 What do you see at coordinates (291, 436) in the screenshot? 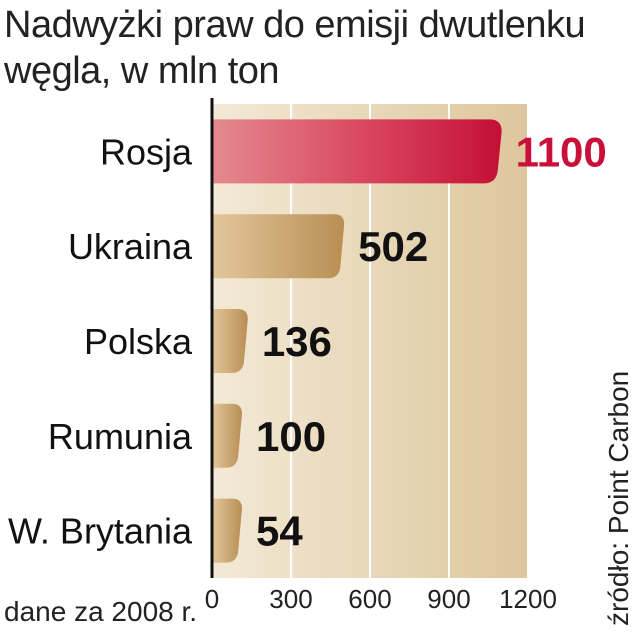
I see `value-label: 100` at bounding box center [291, 436].